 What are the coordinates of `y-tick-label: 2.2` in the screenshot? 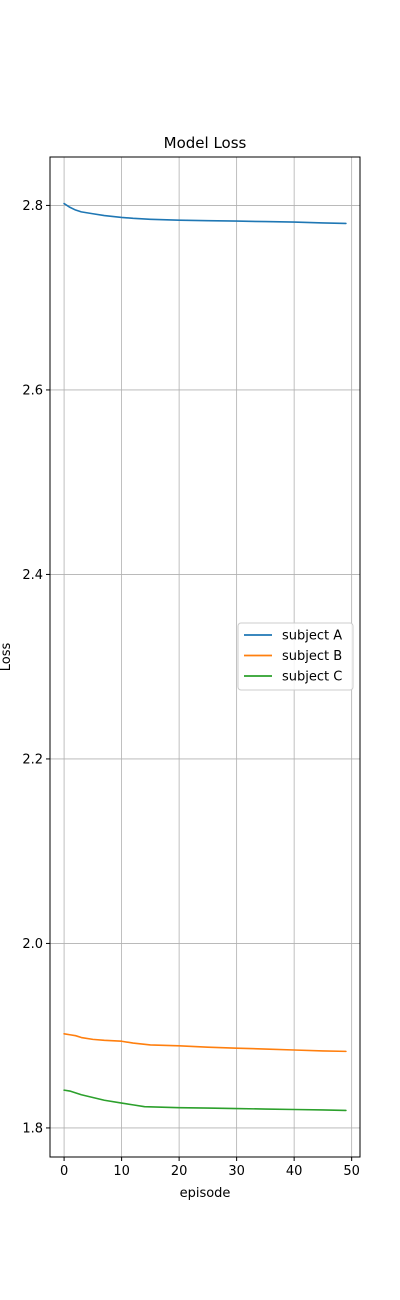 It's located at (32, 759).